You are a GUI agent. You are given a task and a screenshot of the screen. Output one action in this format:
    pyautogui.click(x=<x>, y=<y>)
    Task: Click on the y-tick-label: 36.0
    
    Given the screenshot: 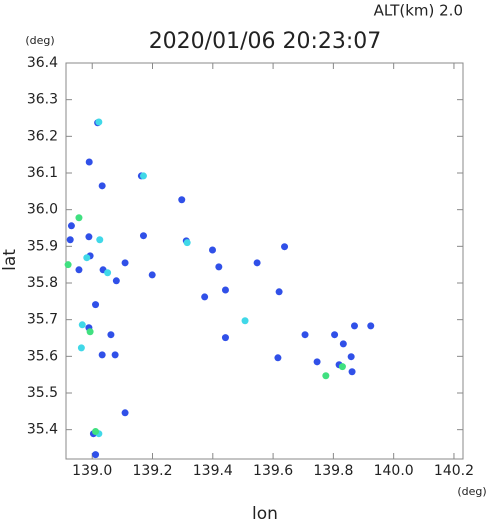 What is the action you would take?
    pyautogui.click(x=42, y=210)
    